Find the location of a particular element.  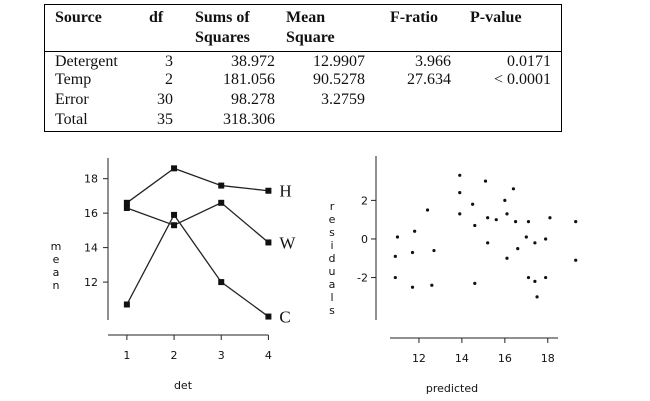

x-tick-label: 4 is located at coordinates (268, 355).